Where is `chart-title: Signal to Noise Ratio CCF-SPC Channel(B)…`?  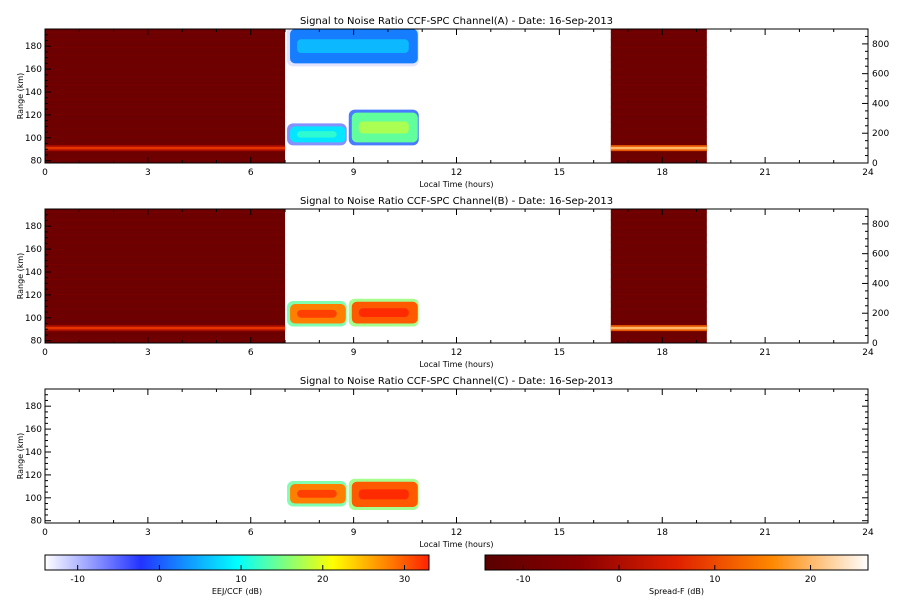
chart-title: Signal to Noise Ratio CCF-SPC Channel(B)… is located at coordinates (456, 201).